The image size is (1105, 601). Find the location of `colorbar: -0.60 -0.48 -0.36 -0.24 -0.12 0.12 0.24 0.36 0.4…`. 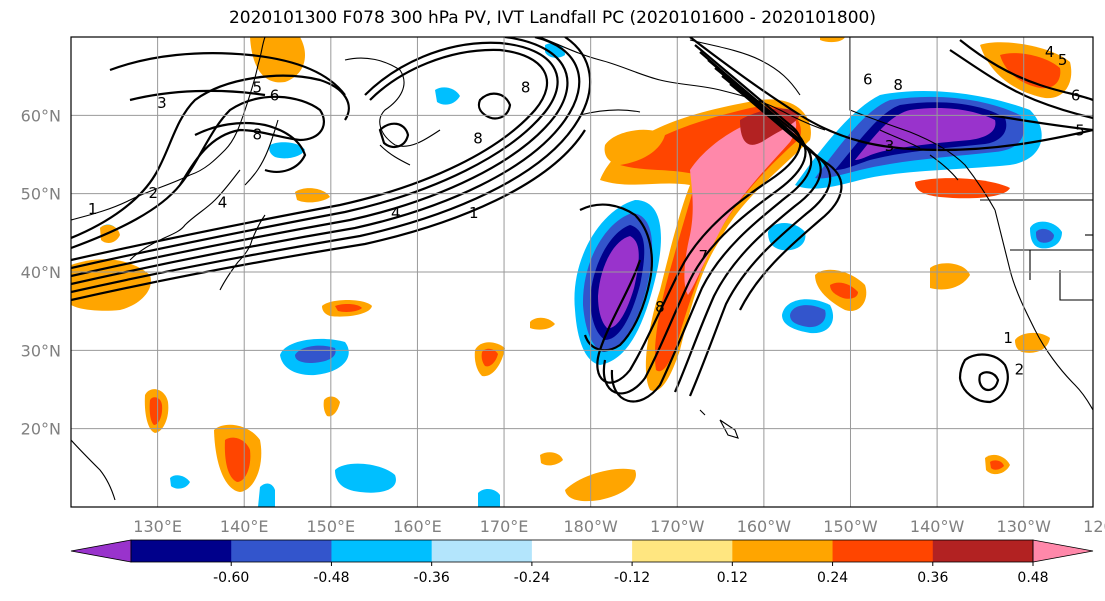

colorbar: -0.60 -0.48 -0.36 -0.24 -0.12 0.12 0.24 0.36 0.4… is located at coordinates (582, 562).